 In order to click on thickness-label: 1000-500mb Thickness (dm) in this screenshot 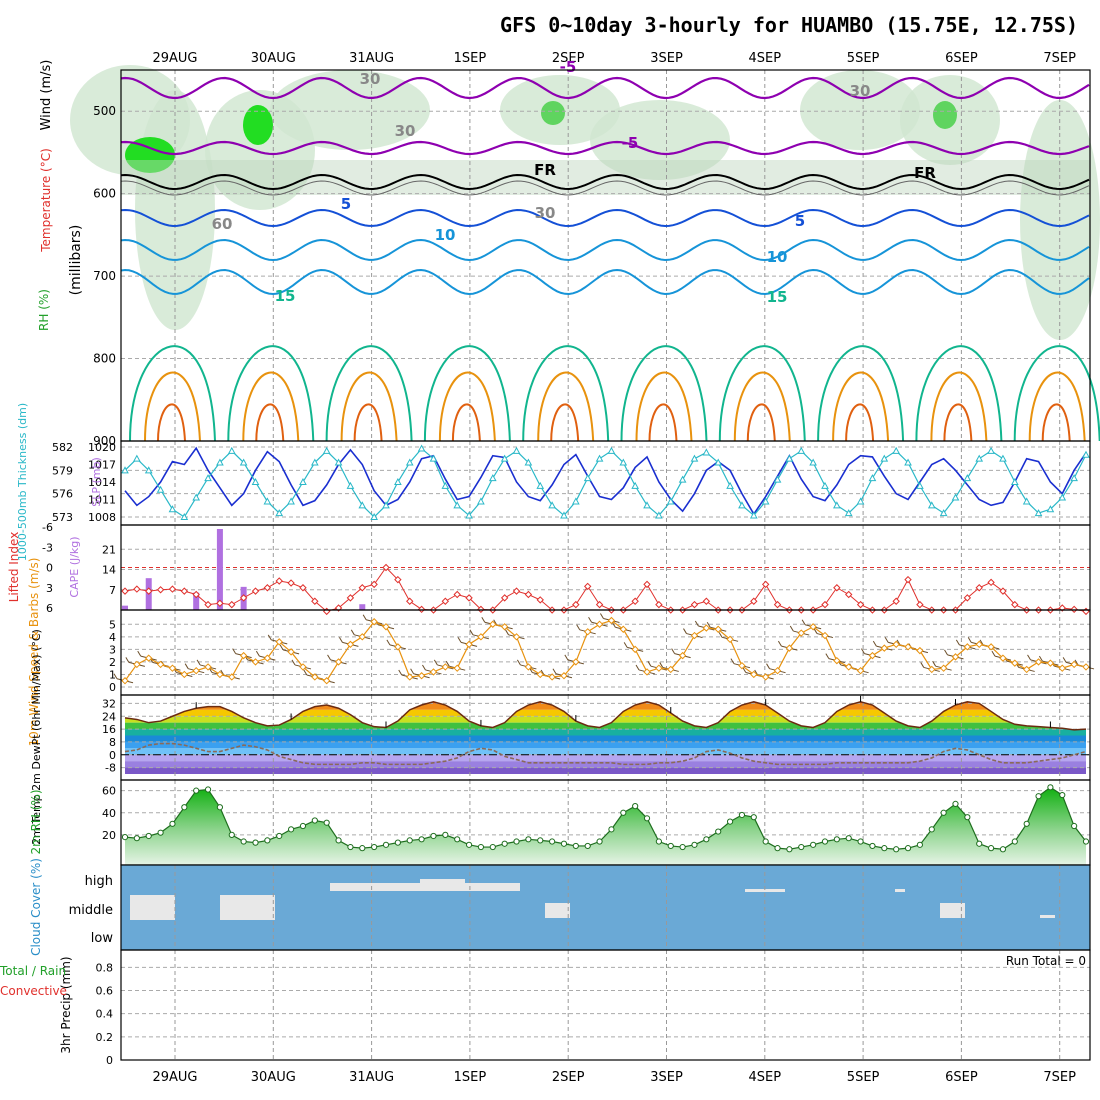, I will do `click(22, 482)`.